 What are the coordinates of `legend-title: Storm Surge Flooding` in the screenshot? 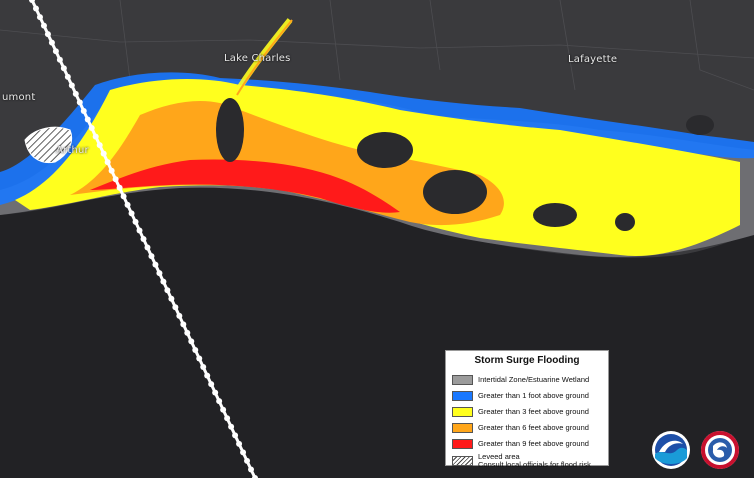 It's located at (527, 360).